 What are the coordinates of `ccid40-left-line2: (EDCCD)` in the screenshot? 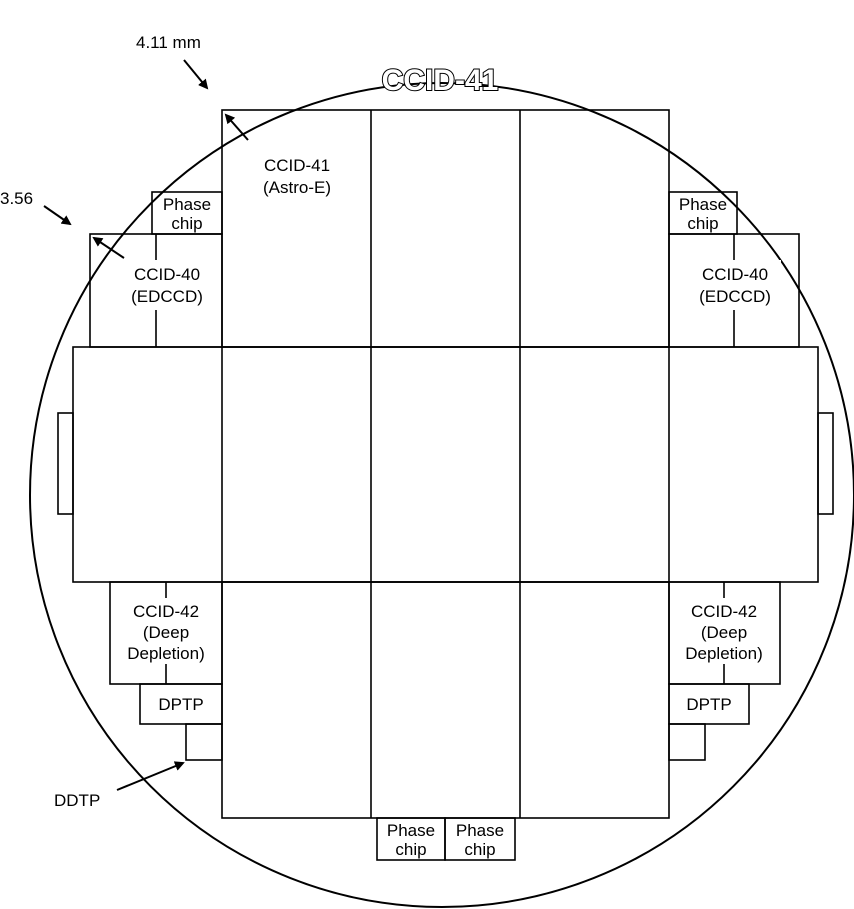 It's located at (167, 296).